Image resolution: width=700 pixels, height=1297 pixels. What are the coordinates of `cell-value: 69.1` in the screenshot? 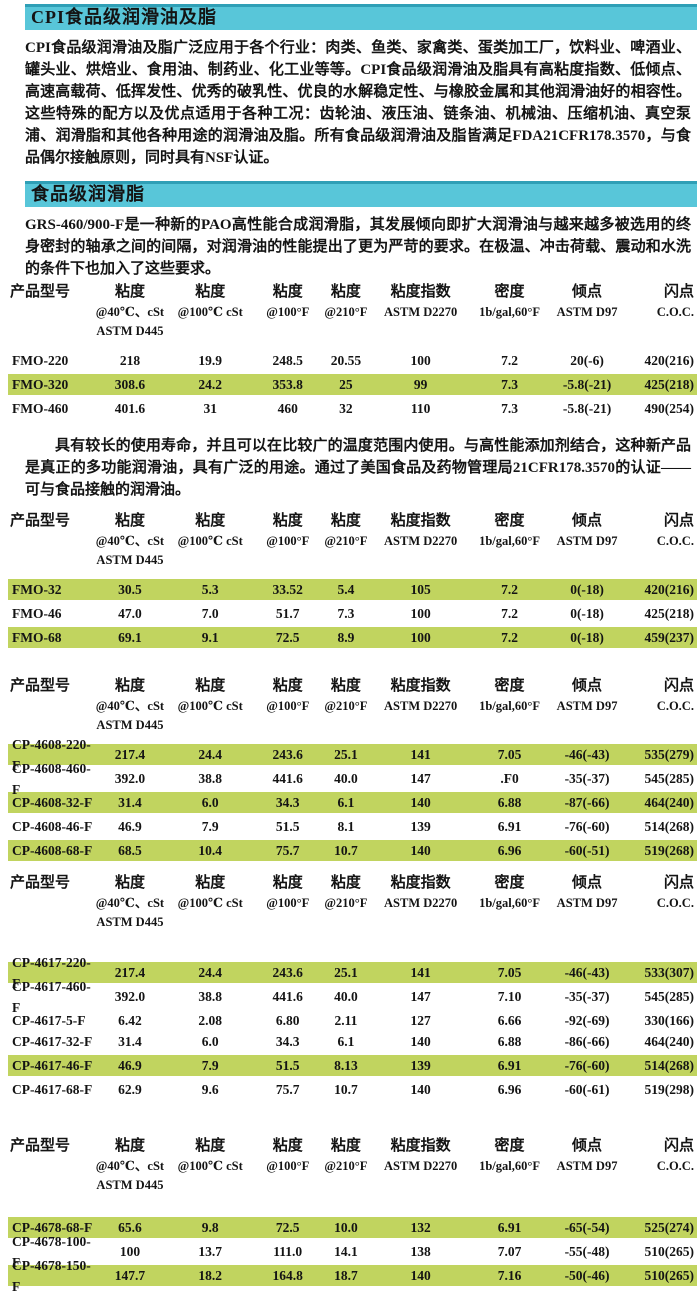 It's located at (130, 637).